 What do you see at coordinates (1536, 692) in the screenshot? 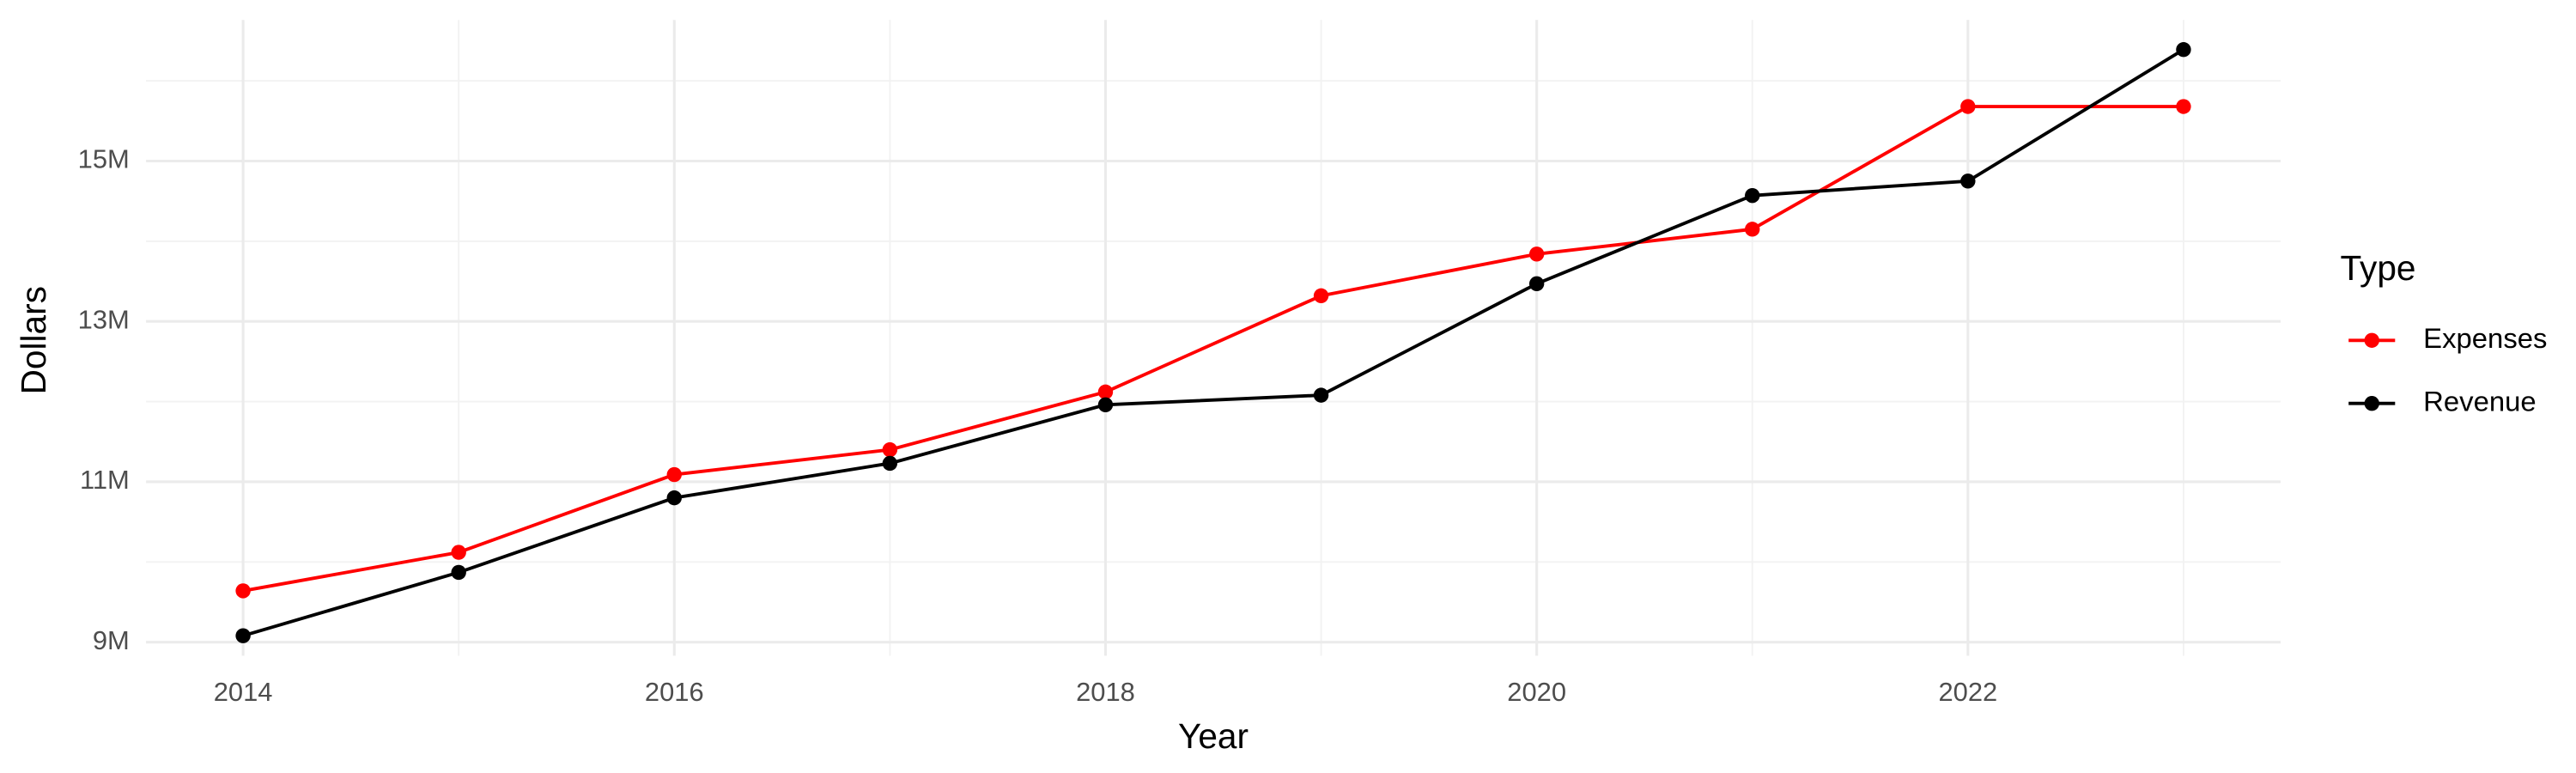
I see `x-tick-label: 2020` at bounding box center [1536, 692].